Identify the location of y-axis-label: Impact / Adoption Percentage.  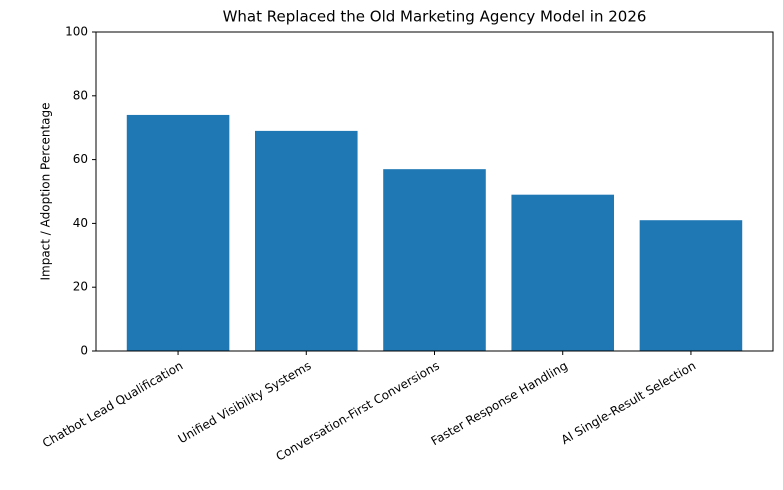
(46, 191).